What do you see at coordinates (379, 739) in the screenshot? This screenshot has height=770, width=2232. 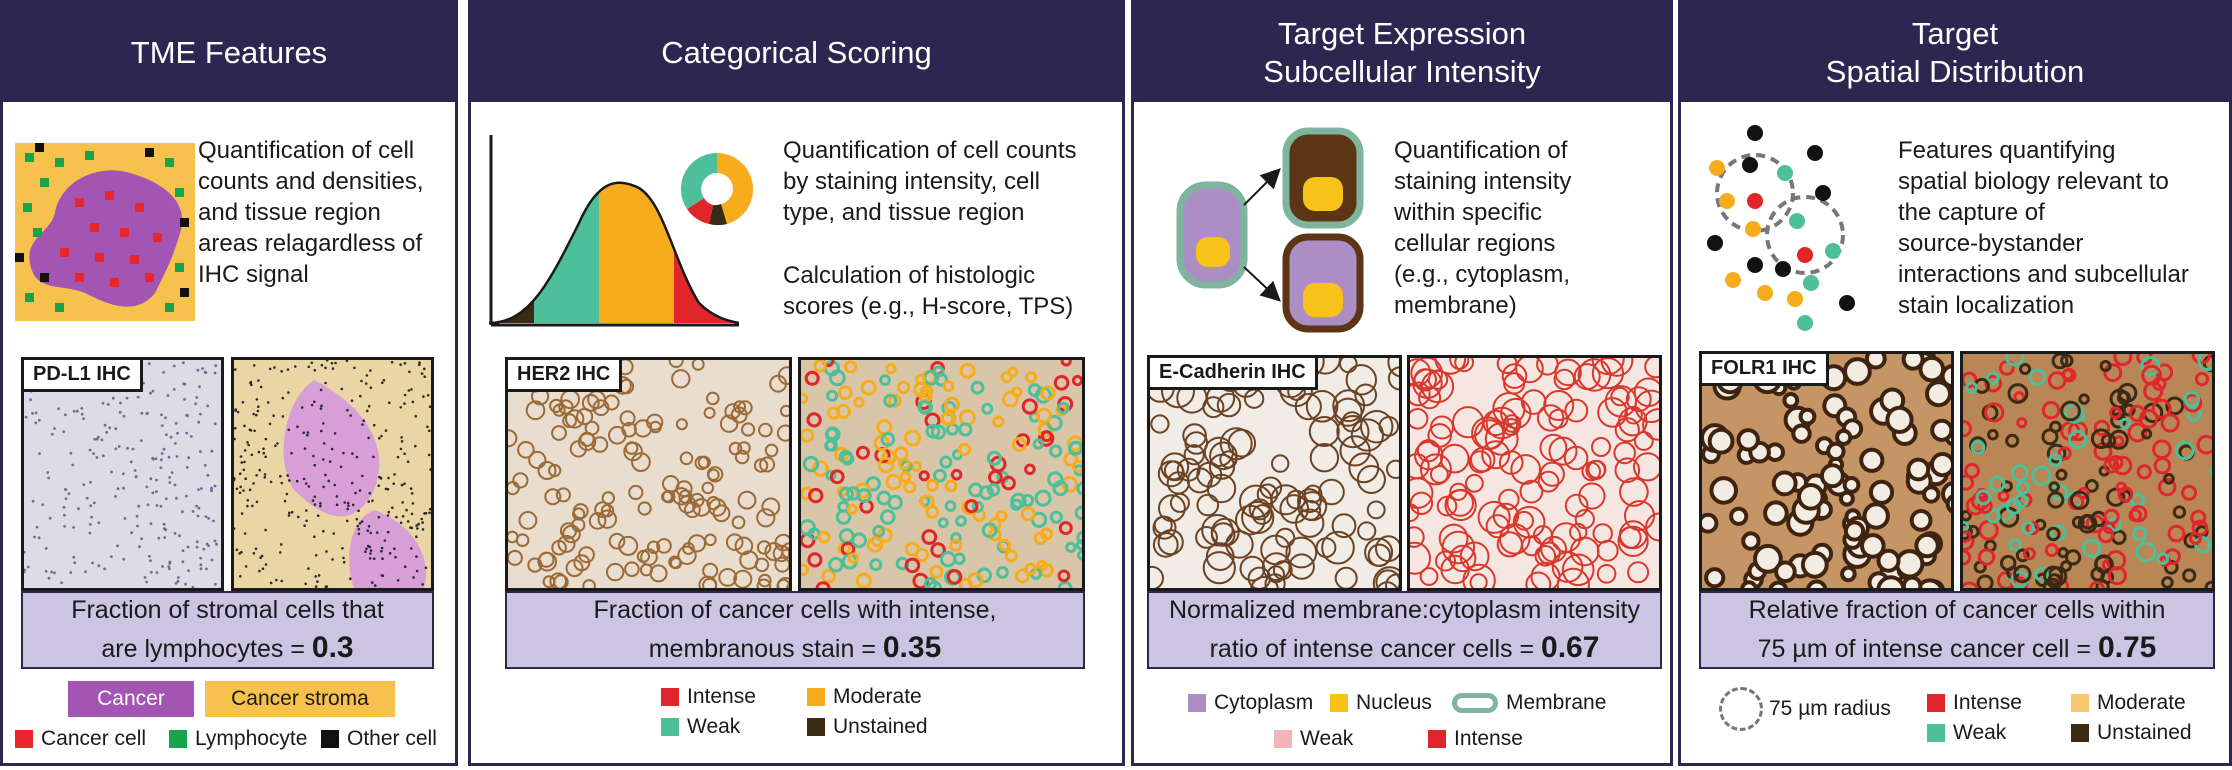 I see `legend-other-cell: Other cell` at bounding box center [379, 739].